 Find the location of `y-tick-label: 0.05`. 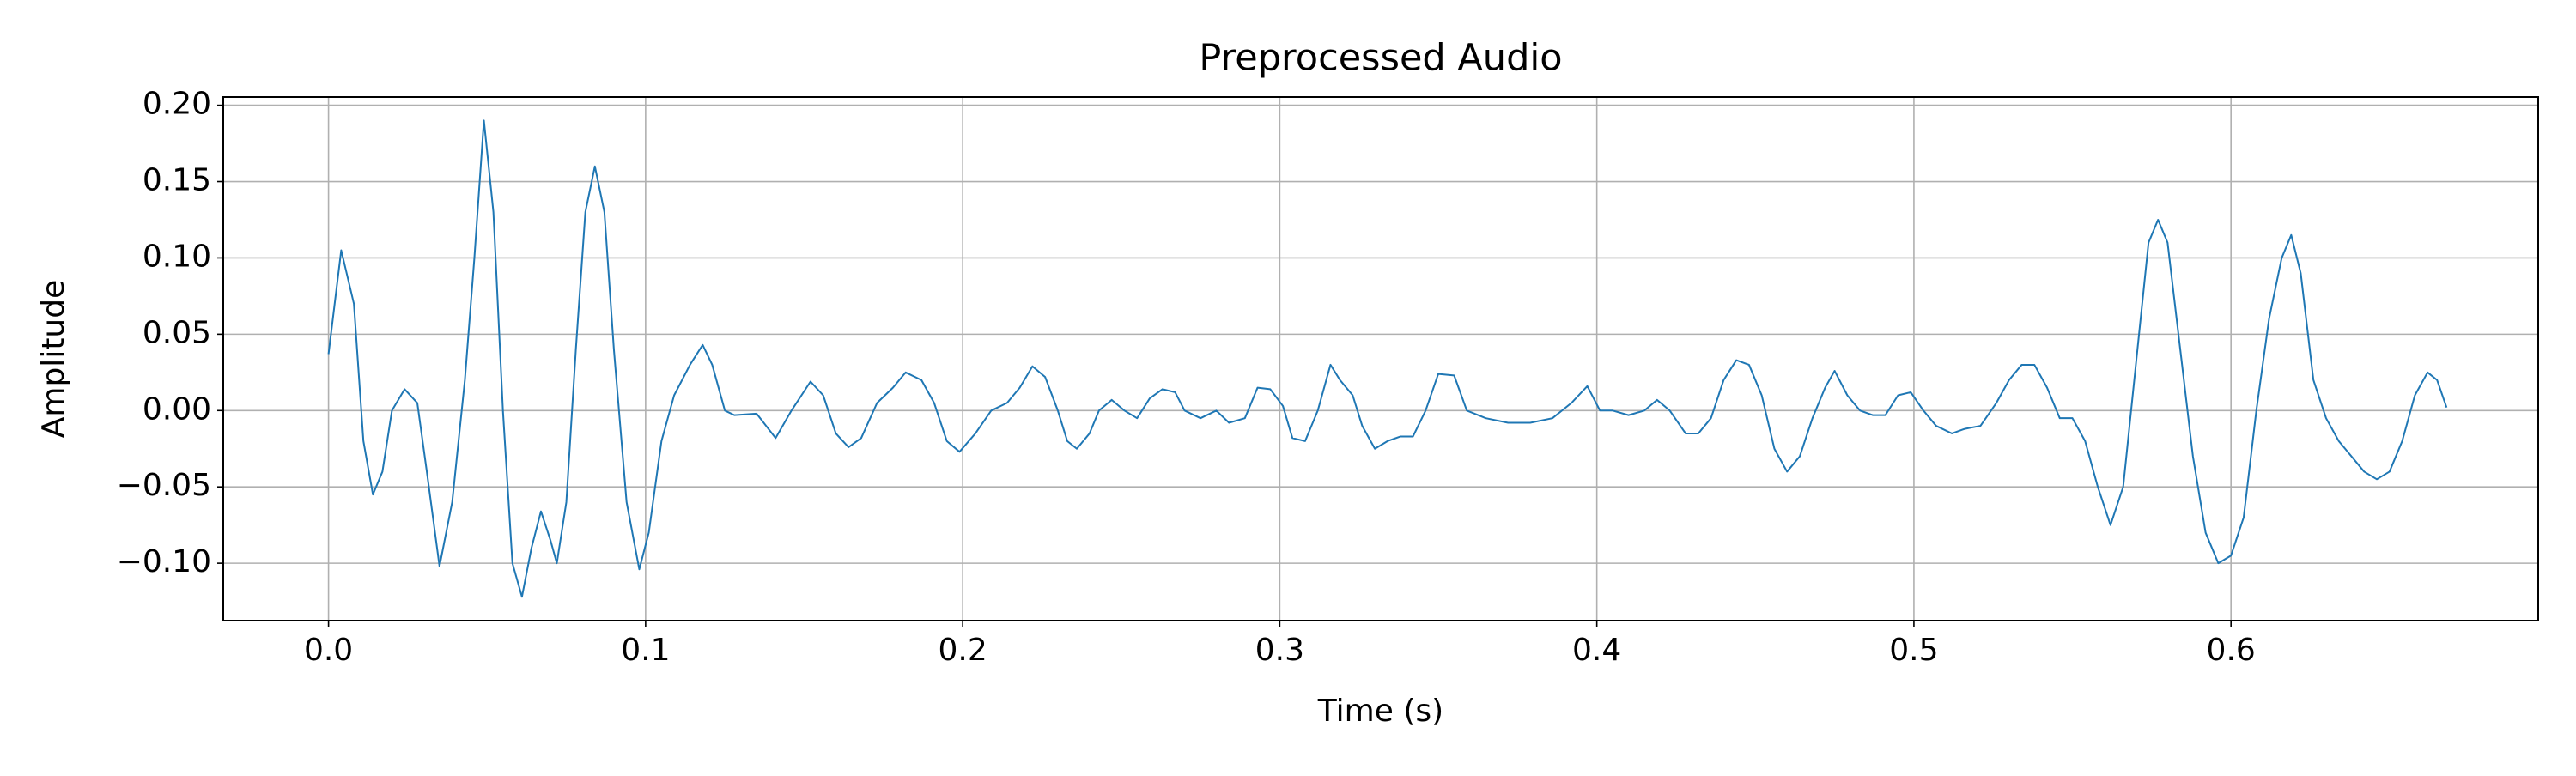

y-tick-label: 0.05 is located at coordinates (177, 332).